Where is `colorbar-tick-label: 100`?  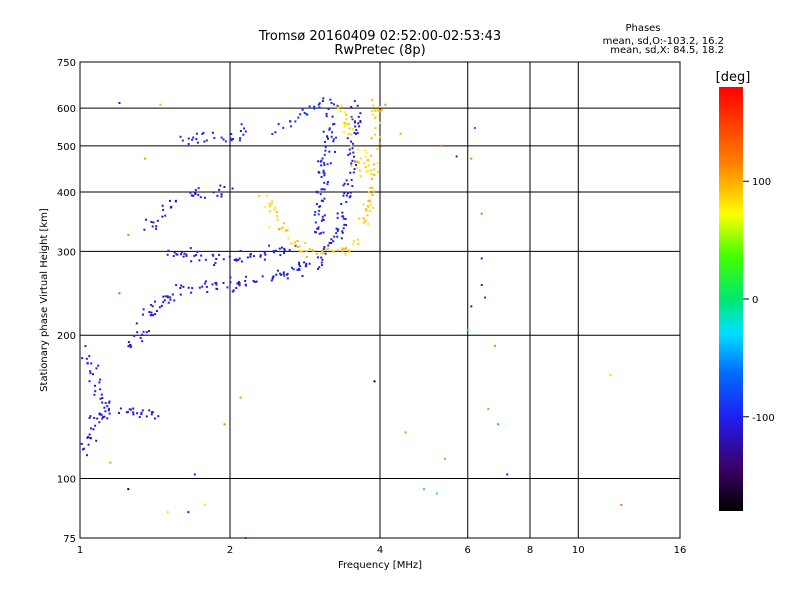
colorbar-tick-label: 100 is located at coordinates (761, 182).